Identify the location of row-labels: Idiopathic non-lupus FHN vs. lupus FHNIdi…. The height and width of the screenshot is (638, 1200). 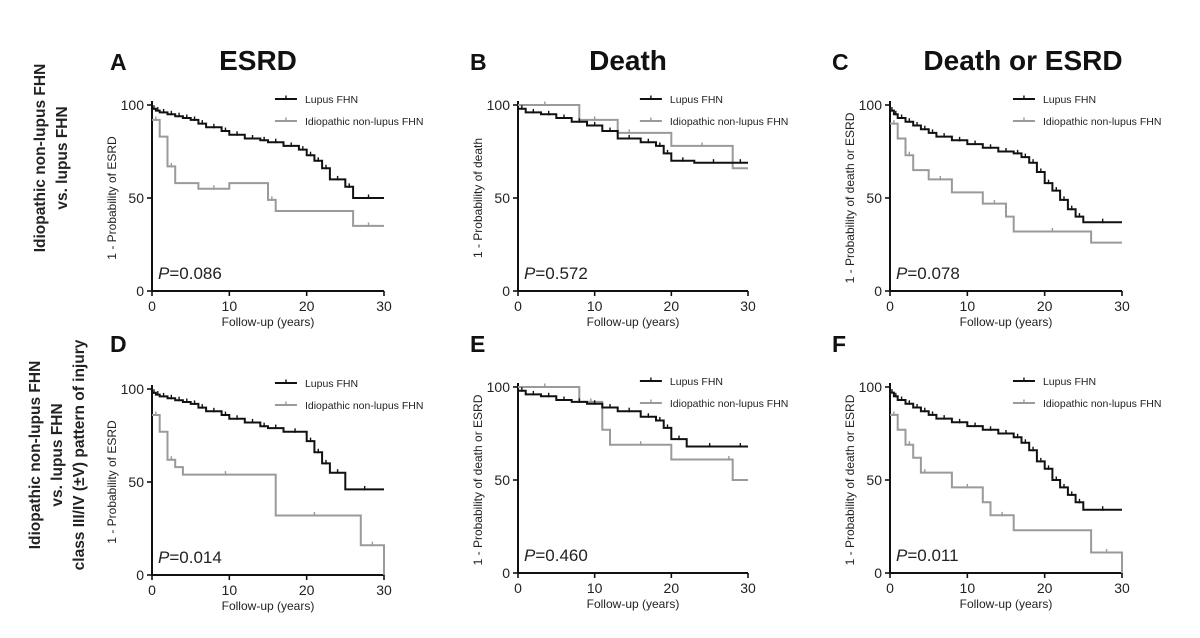
(57, 317).